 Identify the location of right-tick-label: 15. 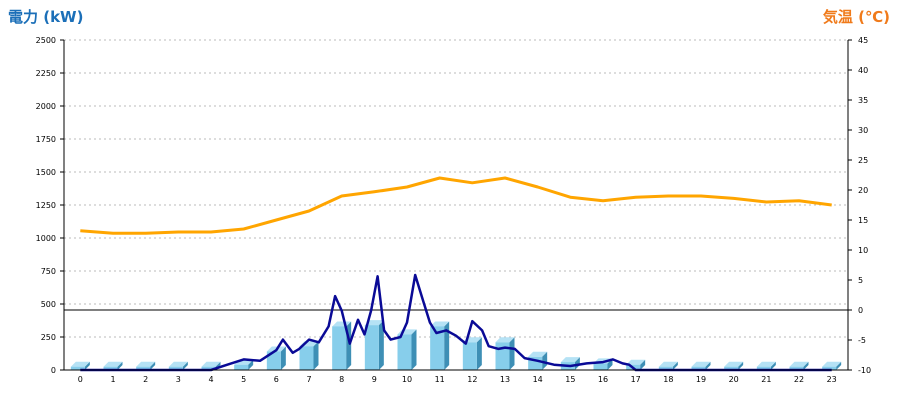
(863, 220).